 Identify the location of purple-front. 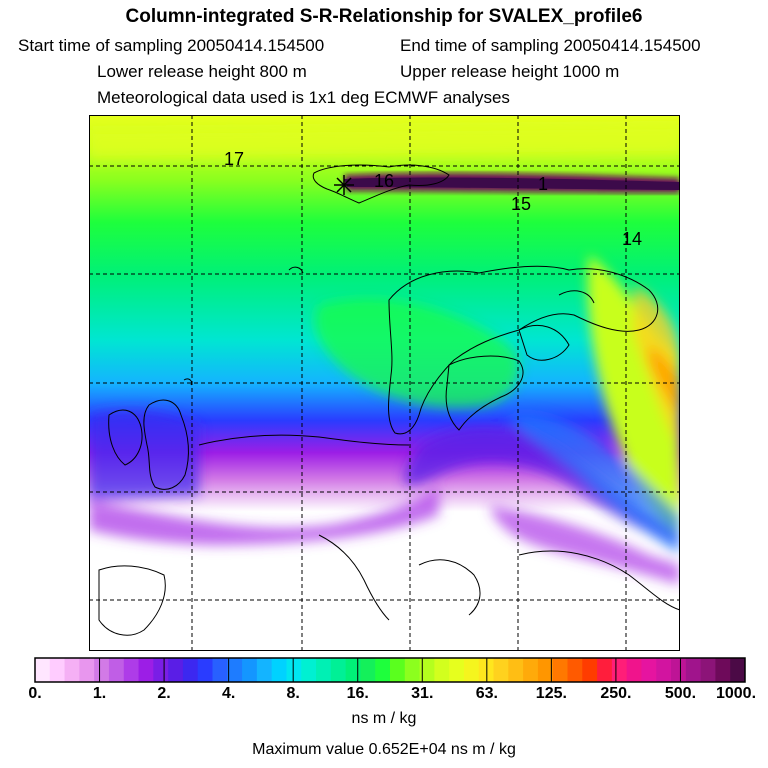
(542, 485).